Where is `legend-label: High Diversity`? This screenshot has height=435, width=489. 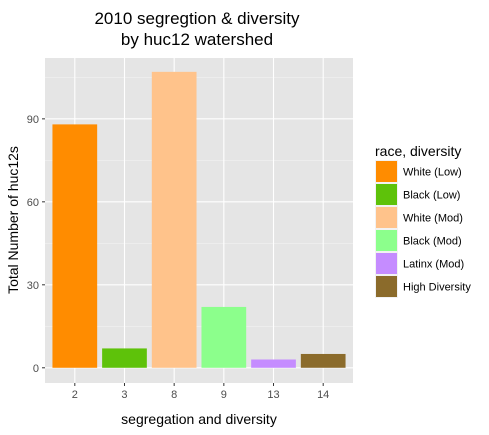 legend-label: High Diversity is located at coordinates (437, 288).